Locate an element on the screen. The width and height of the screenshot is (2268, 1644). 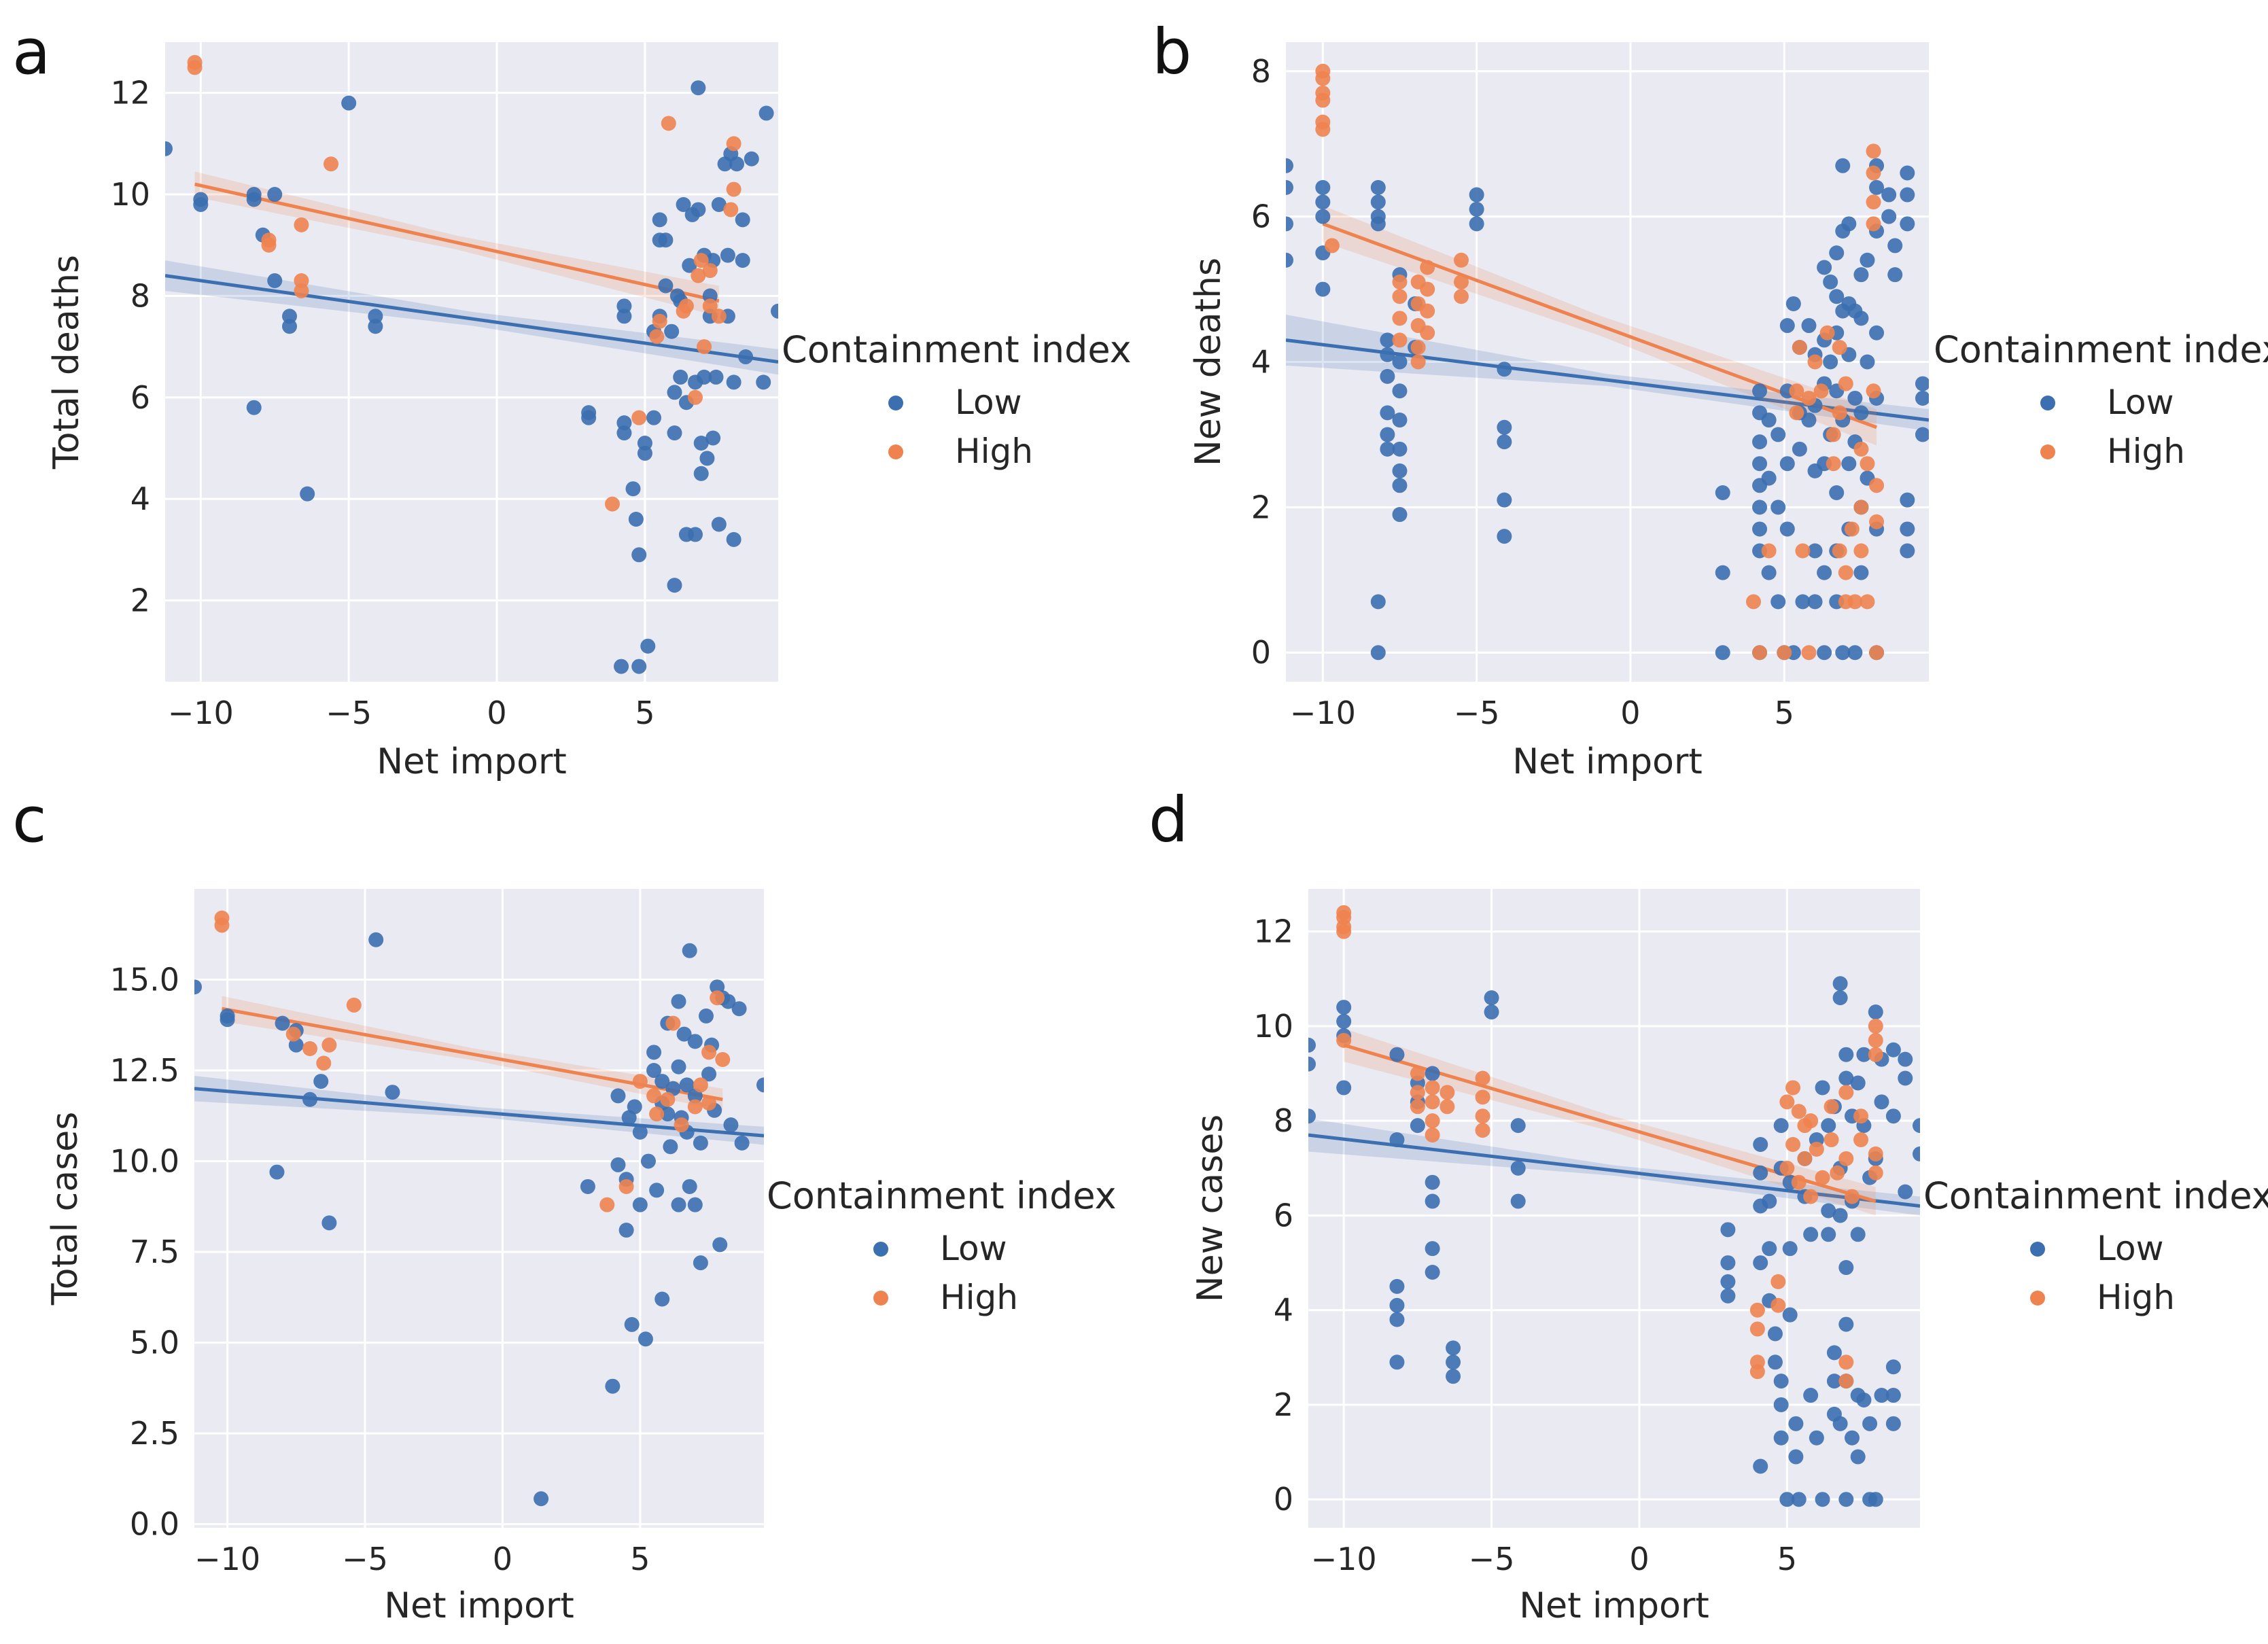
panel-letter-a: a is located at coordinates (31, 52).